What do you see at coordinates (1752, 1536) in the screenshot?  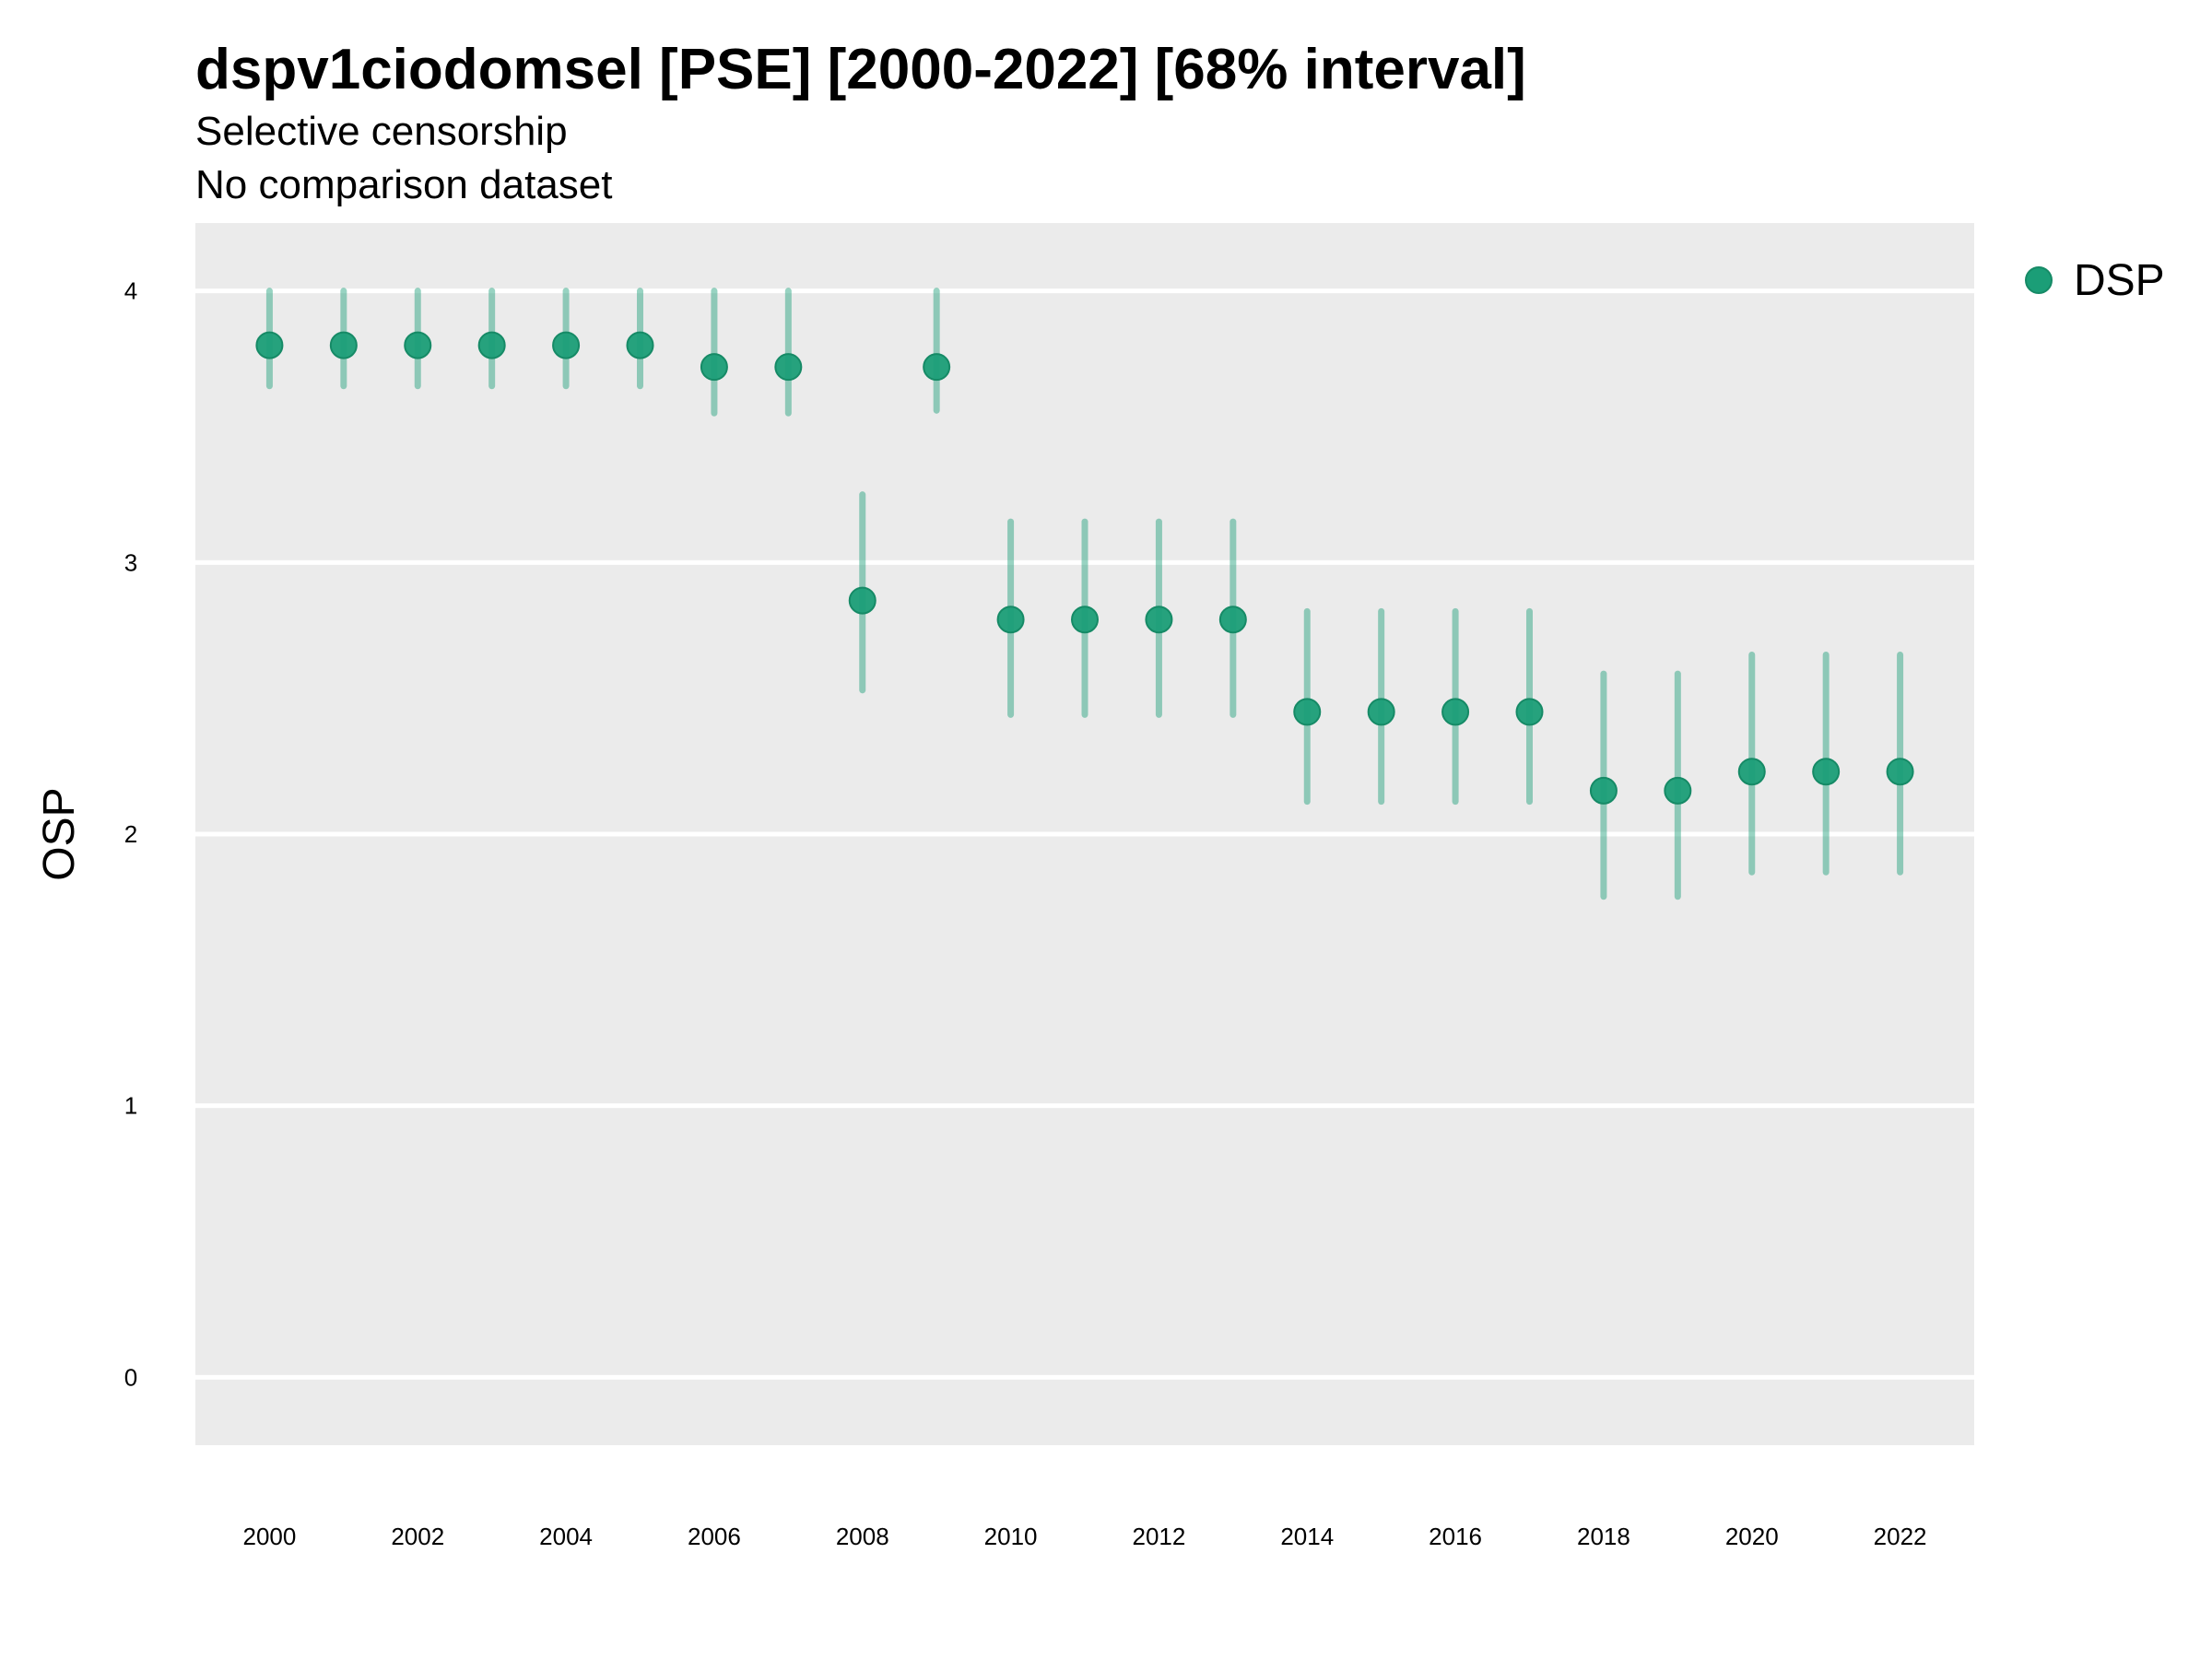 I see `x-tick-label: 2020` at bounding box center [1752, 1536].